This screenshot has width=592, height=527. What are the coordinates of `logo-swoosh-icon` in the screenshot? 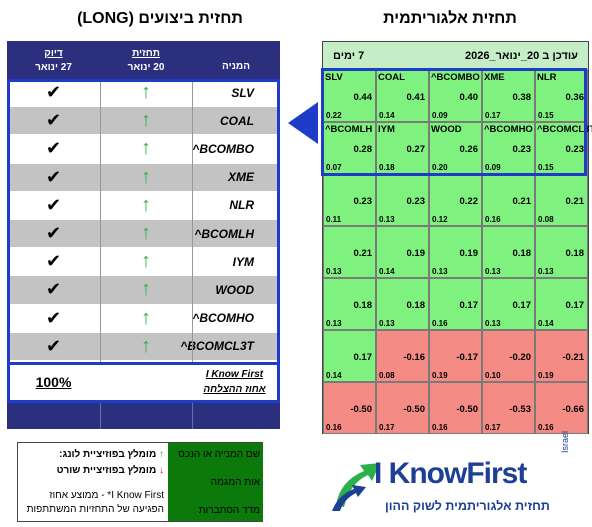 It's located at (356, 487).